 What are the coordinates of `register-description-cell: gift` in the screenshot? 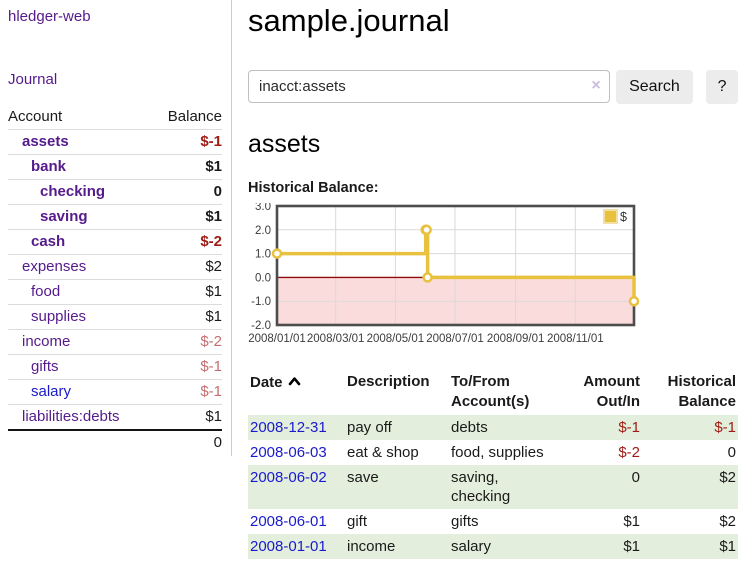 It's located at (357, 521).